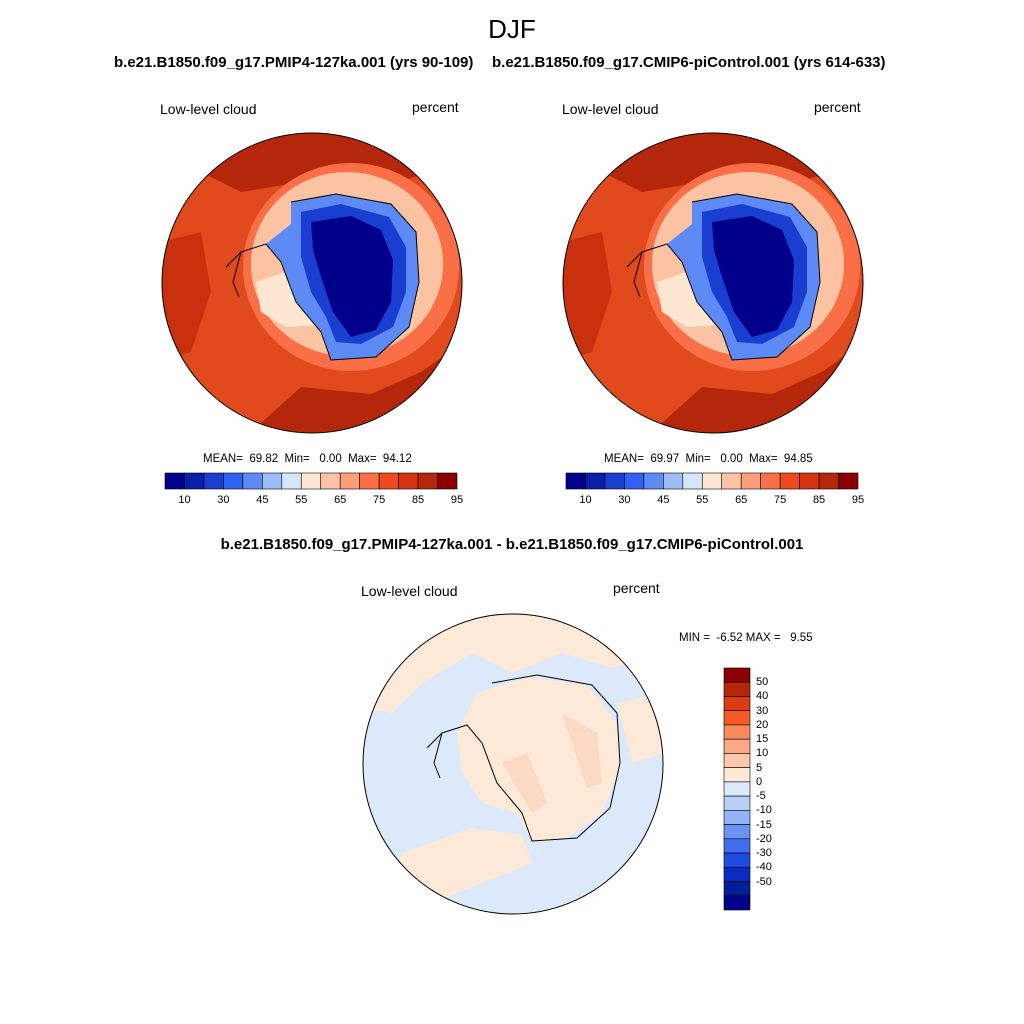 Image resolution: width=1024 pixels, height=1024 pixels. Describe the element at coordinates (764, 867) in the screenshot. I see `difference-colorbar-tick: -40` at that location.